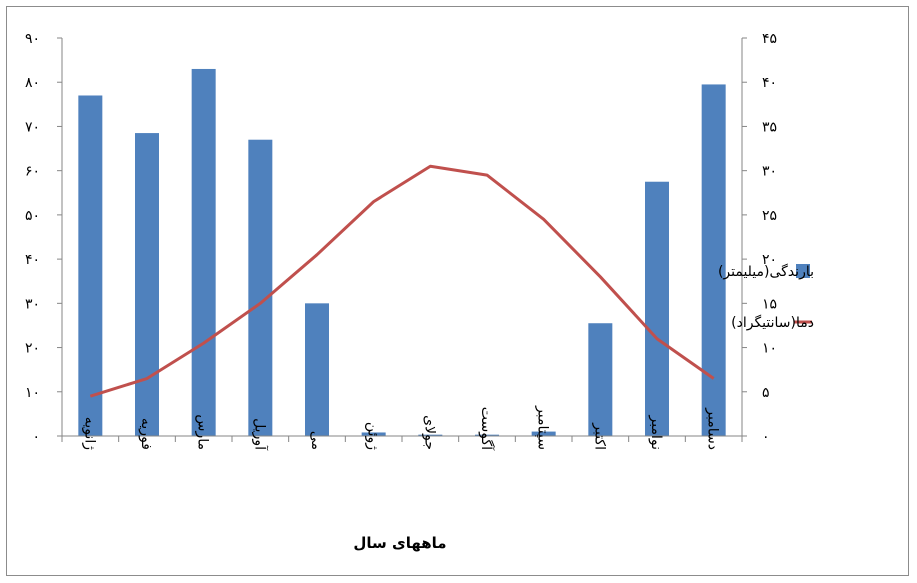 This screenshot has width=917, height=583. What do you see at coordinates (89, 433) in the screenshot?
I see `category-label: ژانویه` at bounding box center [89, 433].